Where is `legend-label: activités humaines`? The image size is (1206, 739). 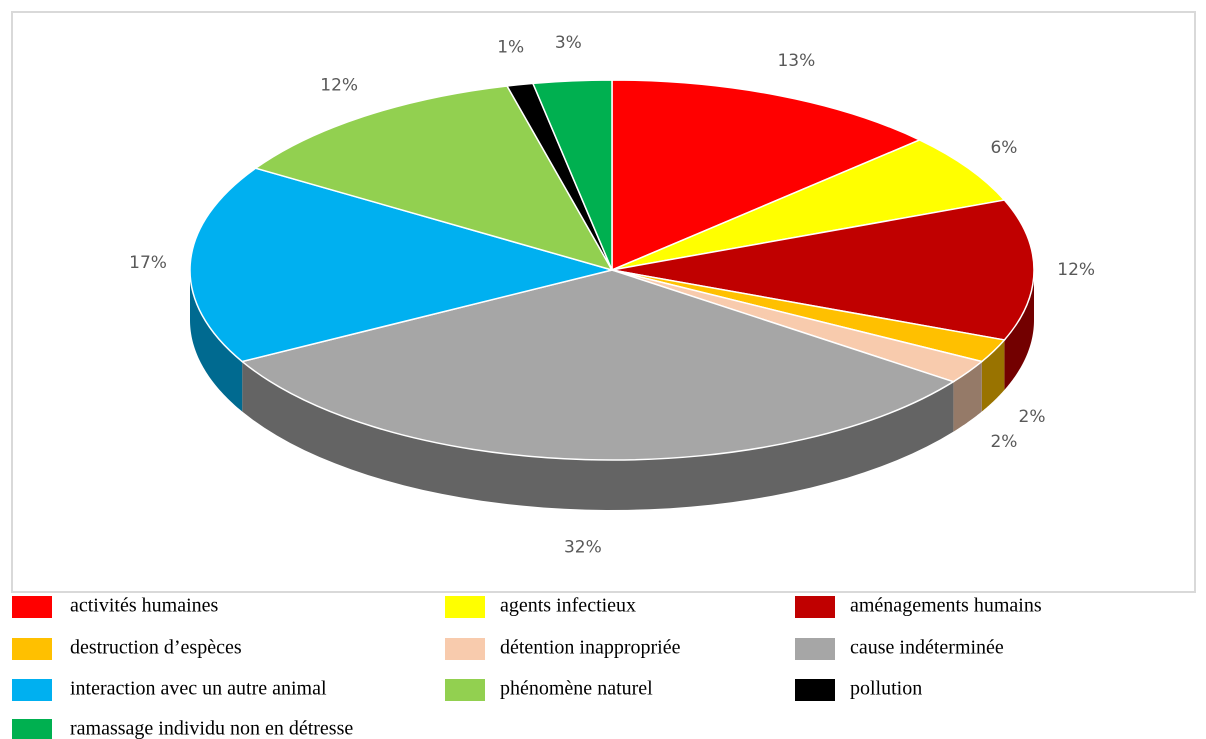 legend-label: activités humaines is located at coordinates (144, 606).